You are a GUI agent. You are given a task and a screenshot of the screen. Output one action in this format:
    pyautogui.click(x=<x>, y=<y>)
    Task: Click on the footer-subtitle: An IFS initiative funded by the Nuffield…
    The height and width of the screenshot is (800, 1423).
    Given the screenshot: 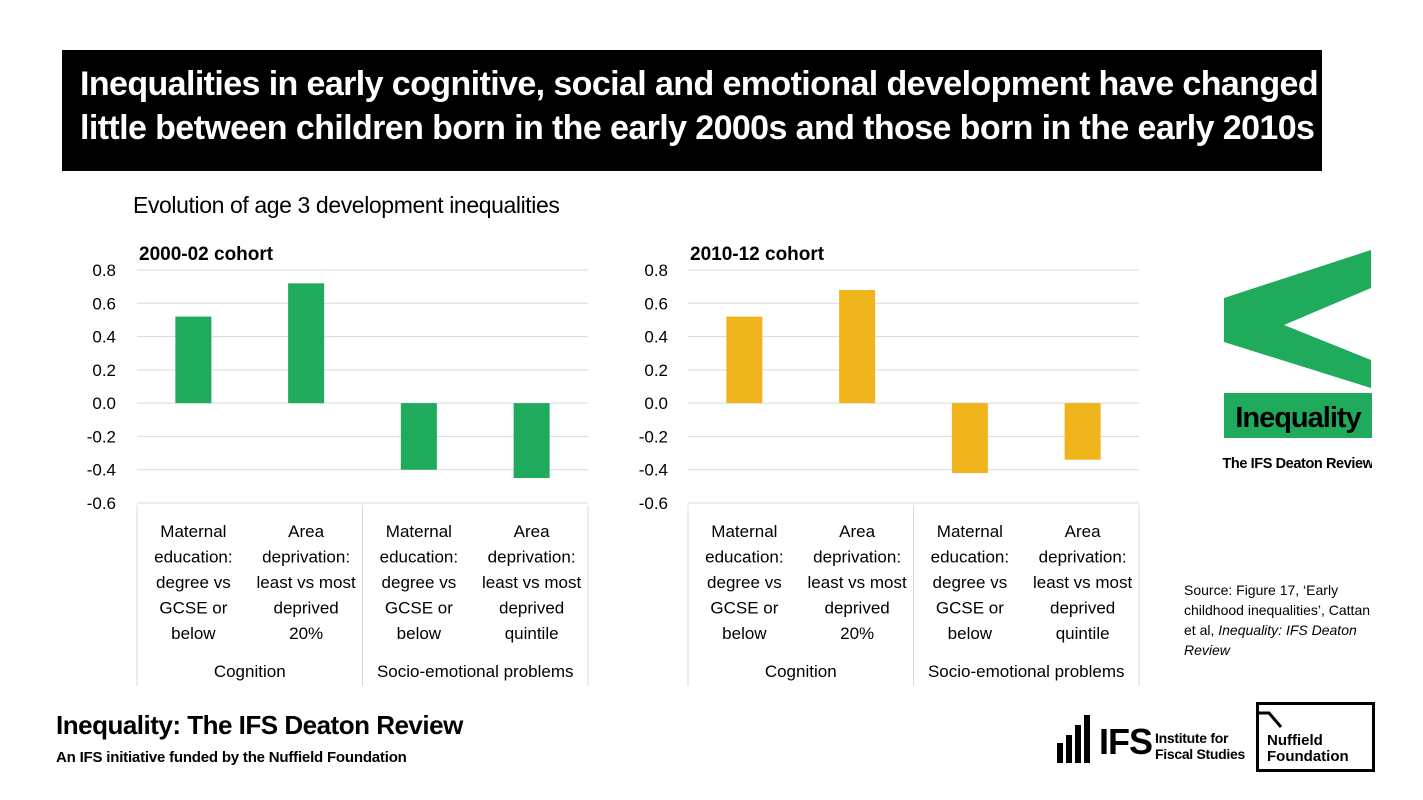 What is the action you would take?
    pyautogui.click(x=231, y=757)
    